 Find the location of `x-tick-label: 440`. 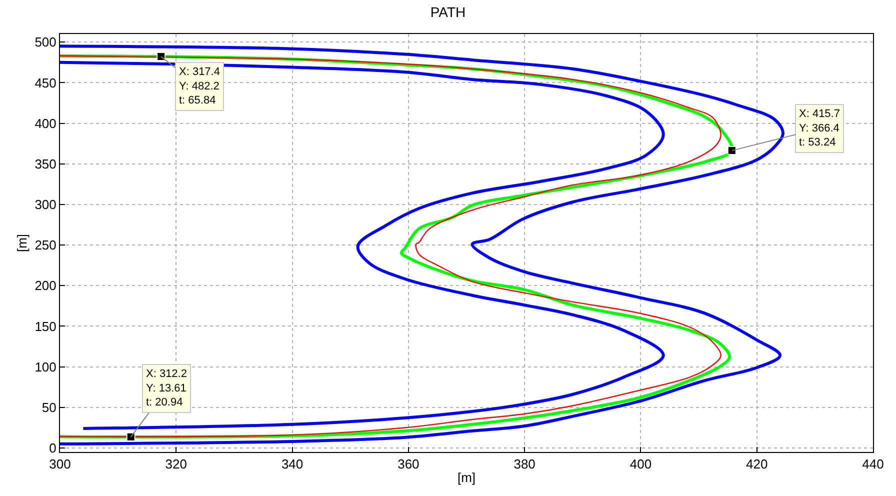

x-tick-label: 440 is located at coordinates (873, 464).